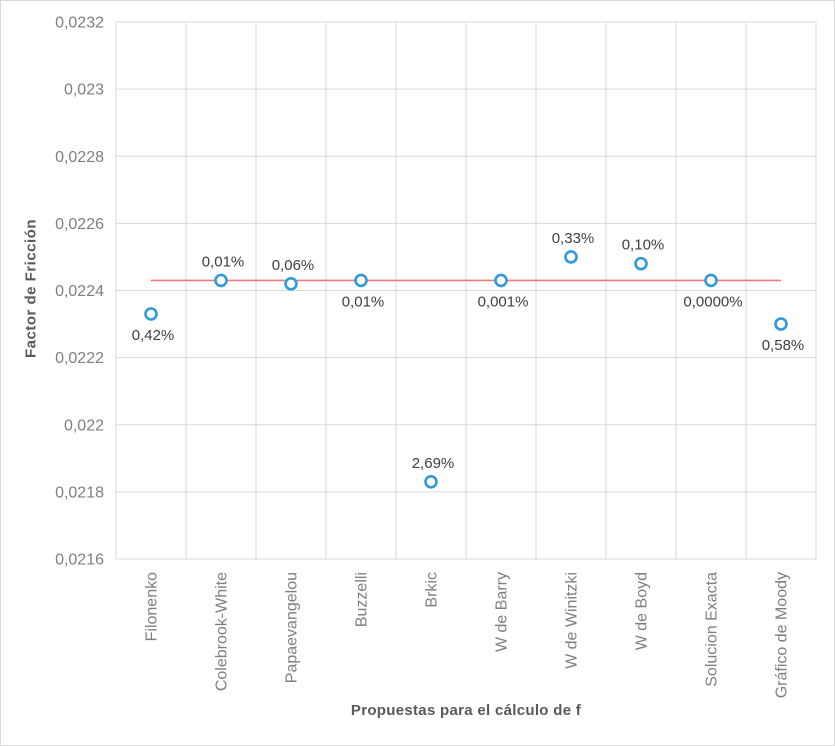  What do you see at coordinates (31, 288) in the screenshot?
I see `y-axis-title: Factor de Fricción` at bounding box center [31, 288].